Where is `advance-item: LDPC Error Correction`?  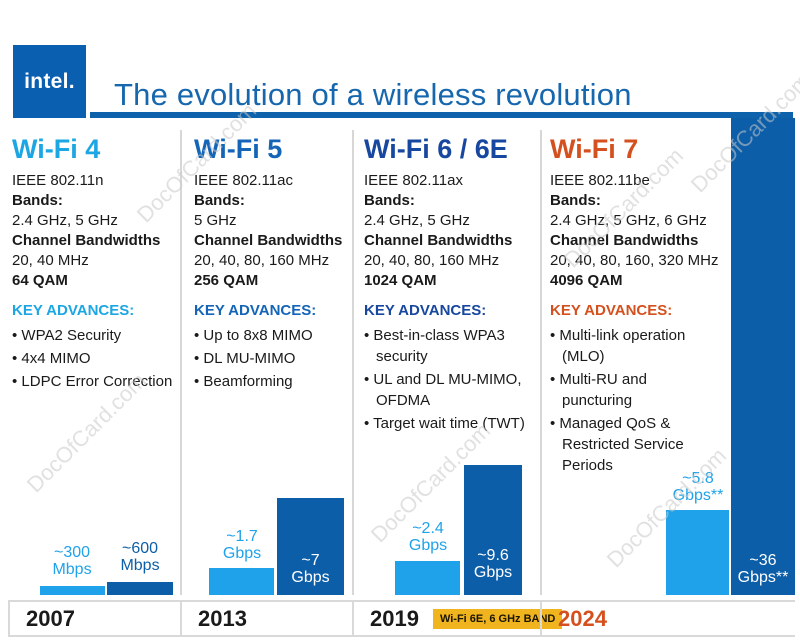 advance-item: LDPC Error Correction is located at coordinates (96, 381).